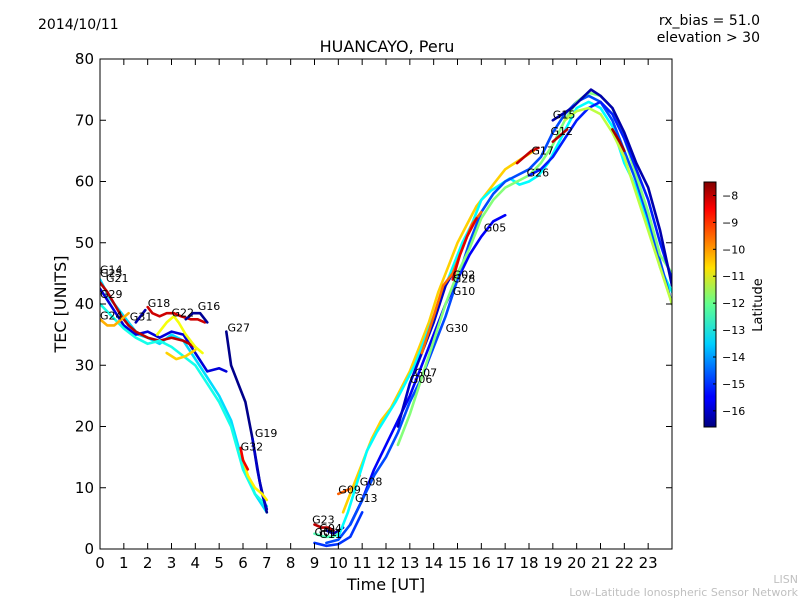  What do you see at coordinates (387, 46) in the screenshot?
I see `chart-title: HUANCAYO, Peru` at bounding box center [387, 46].